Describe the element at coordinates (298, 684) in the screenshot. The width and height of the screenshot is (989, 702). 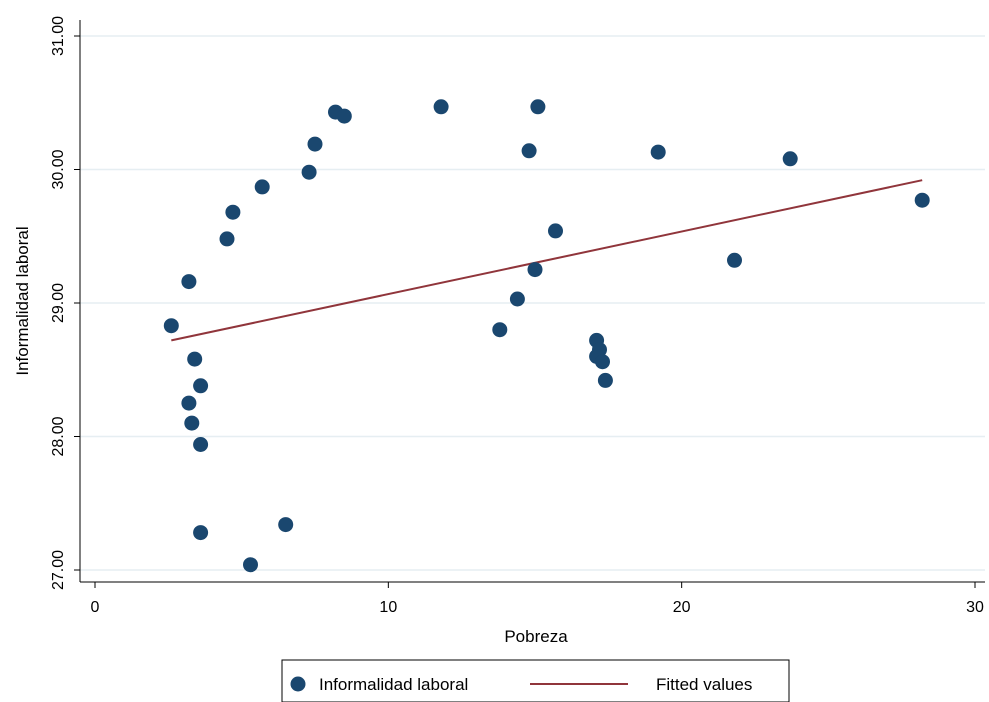
I see `legend-marker-informalidad` at that location.